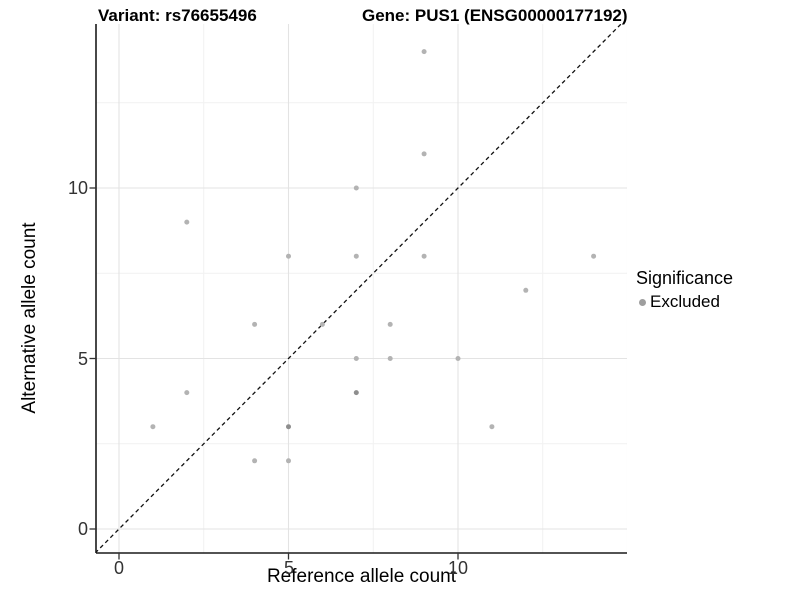 The width and height of the screenshot is (800, 600). I want to click on y-tick-label-0: 0, so click(82, 529).